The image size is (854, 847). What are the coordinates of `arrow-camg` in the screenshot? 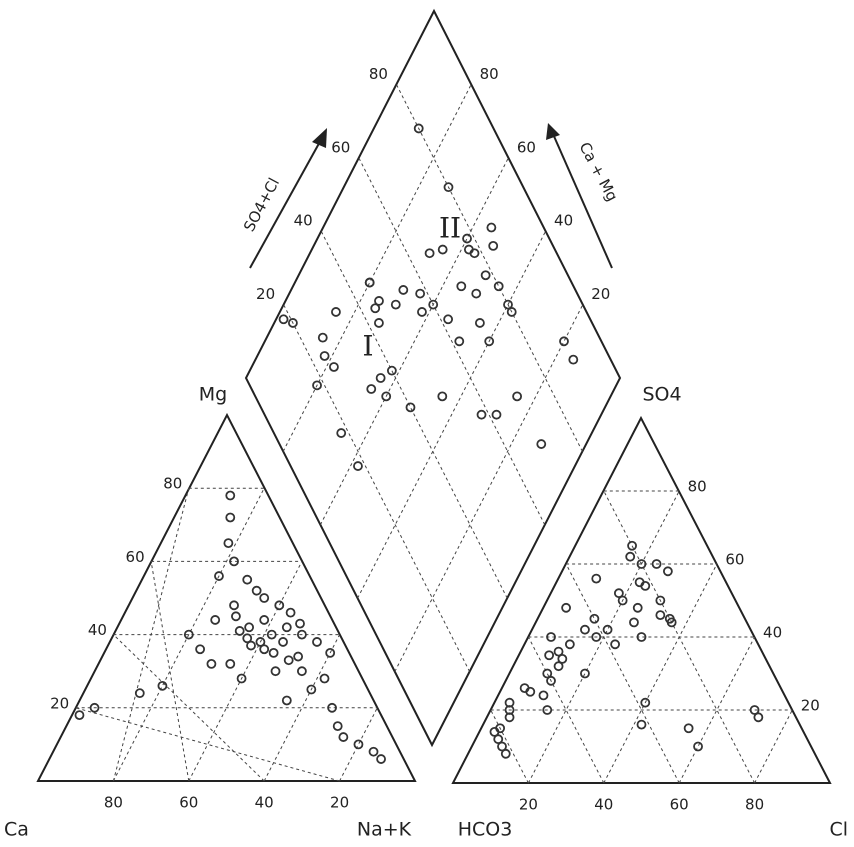 It's located at (582, 201).